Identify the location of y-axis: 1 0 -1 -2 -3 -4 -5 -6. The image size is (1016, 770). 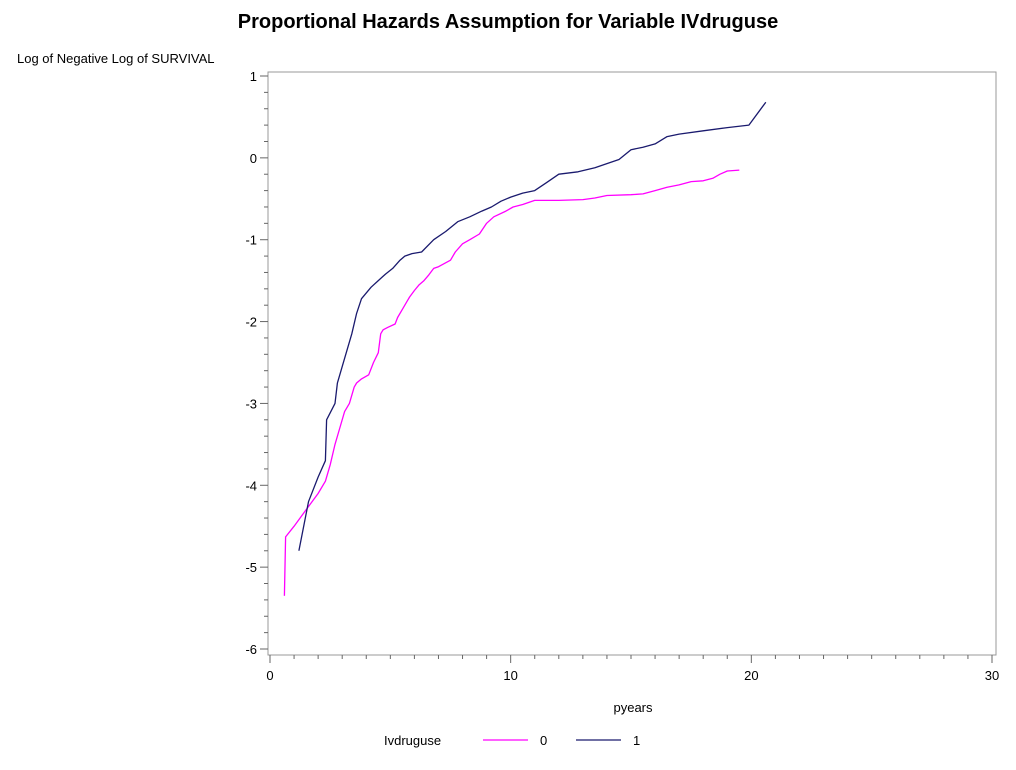
(256, 363).